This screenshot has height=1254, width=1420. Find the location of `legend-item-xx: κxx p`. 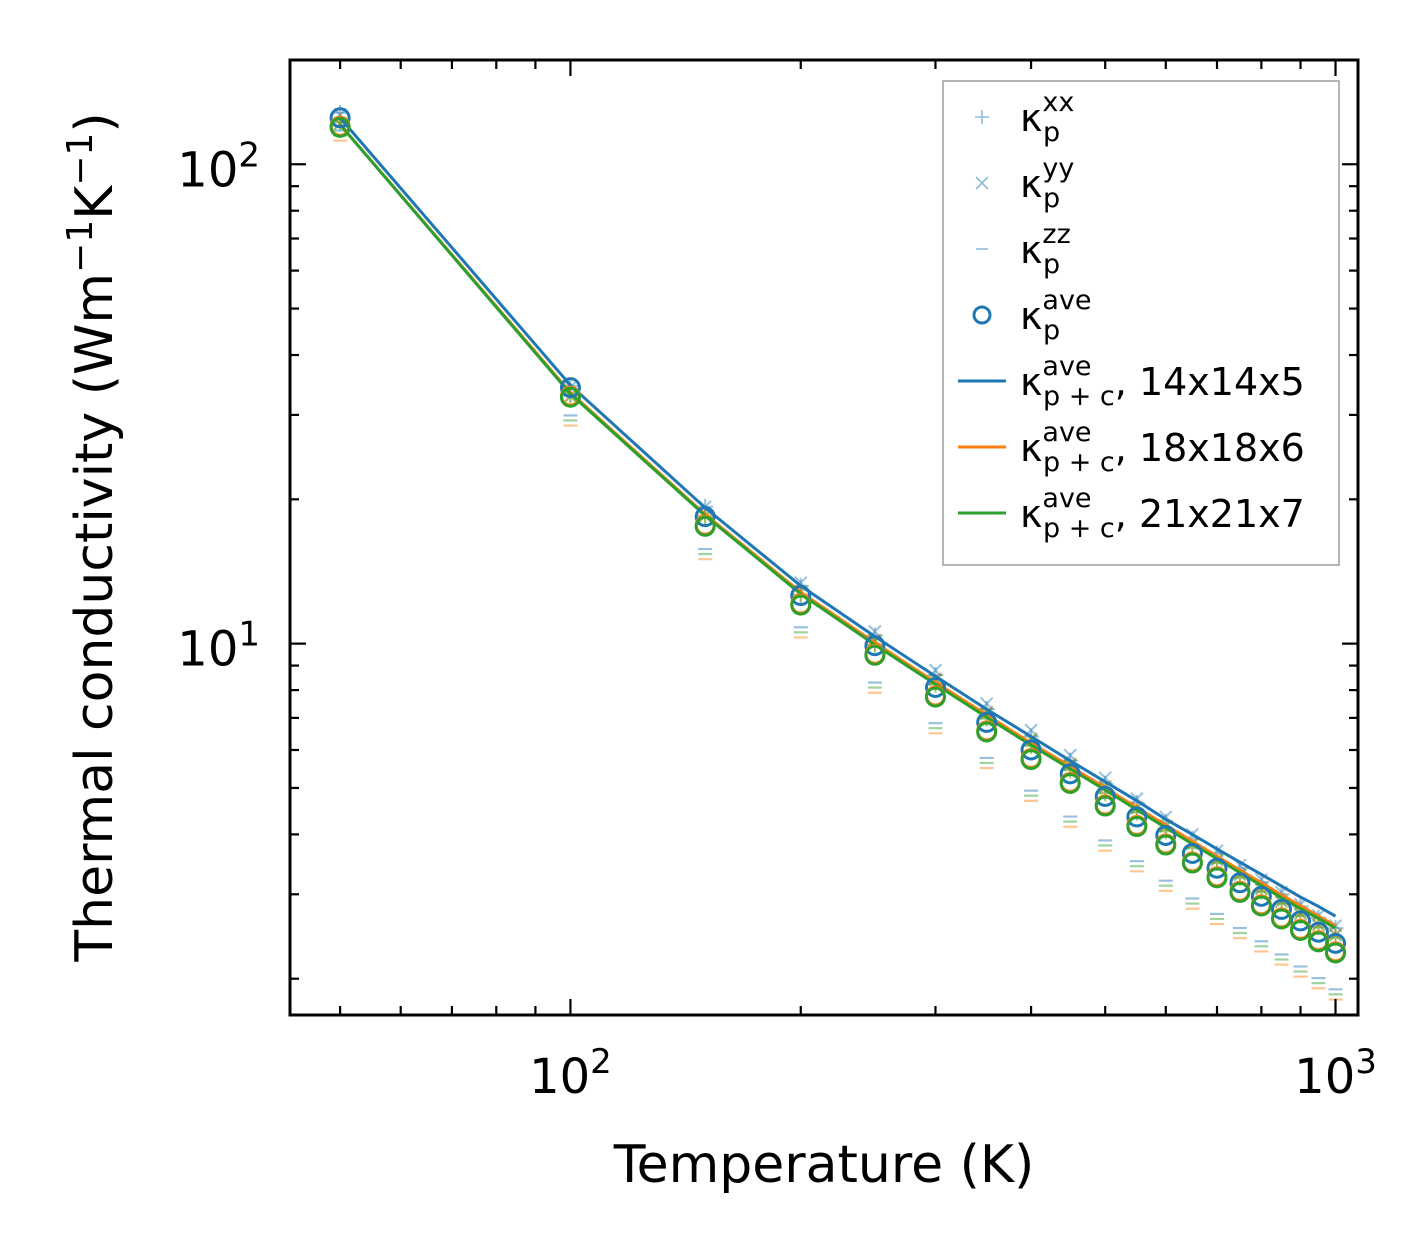

legend-item-xx: κxx p is located at coordinates (1024, 117).